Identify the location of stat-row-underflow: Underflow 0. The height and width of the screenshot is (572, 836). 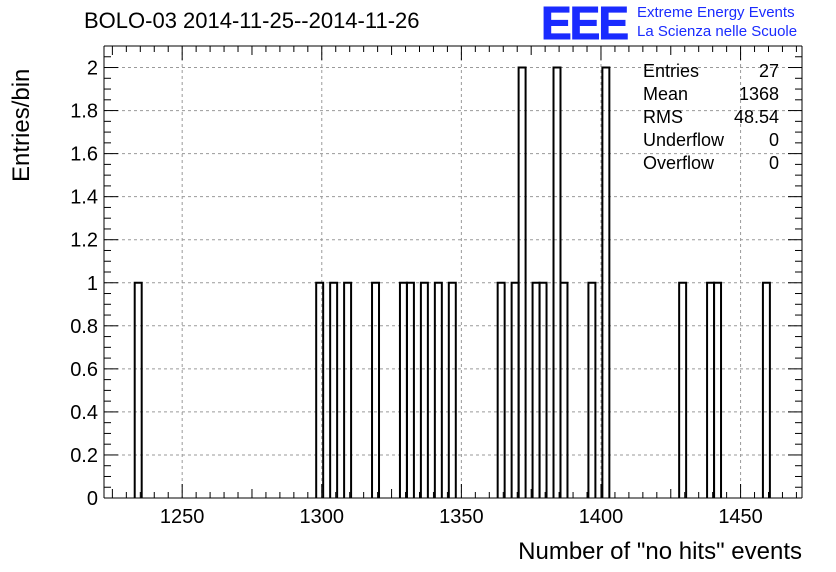
(711, 140).